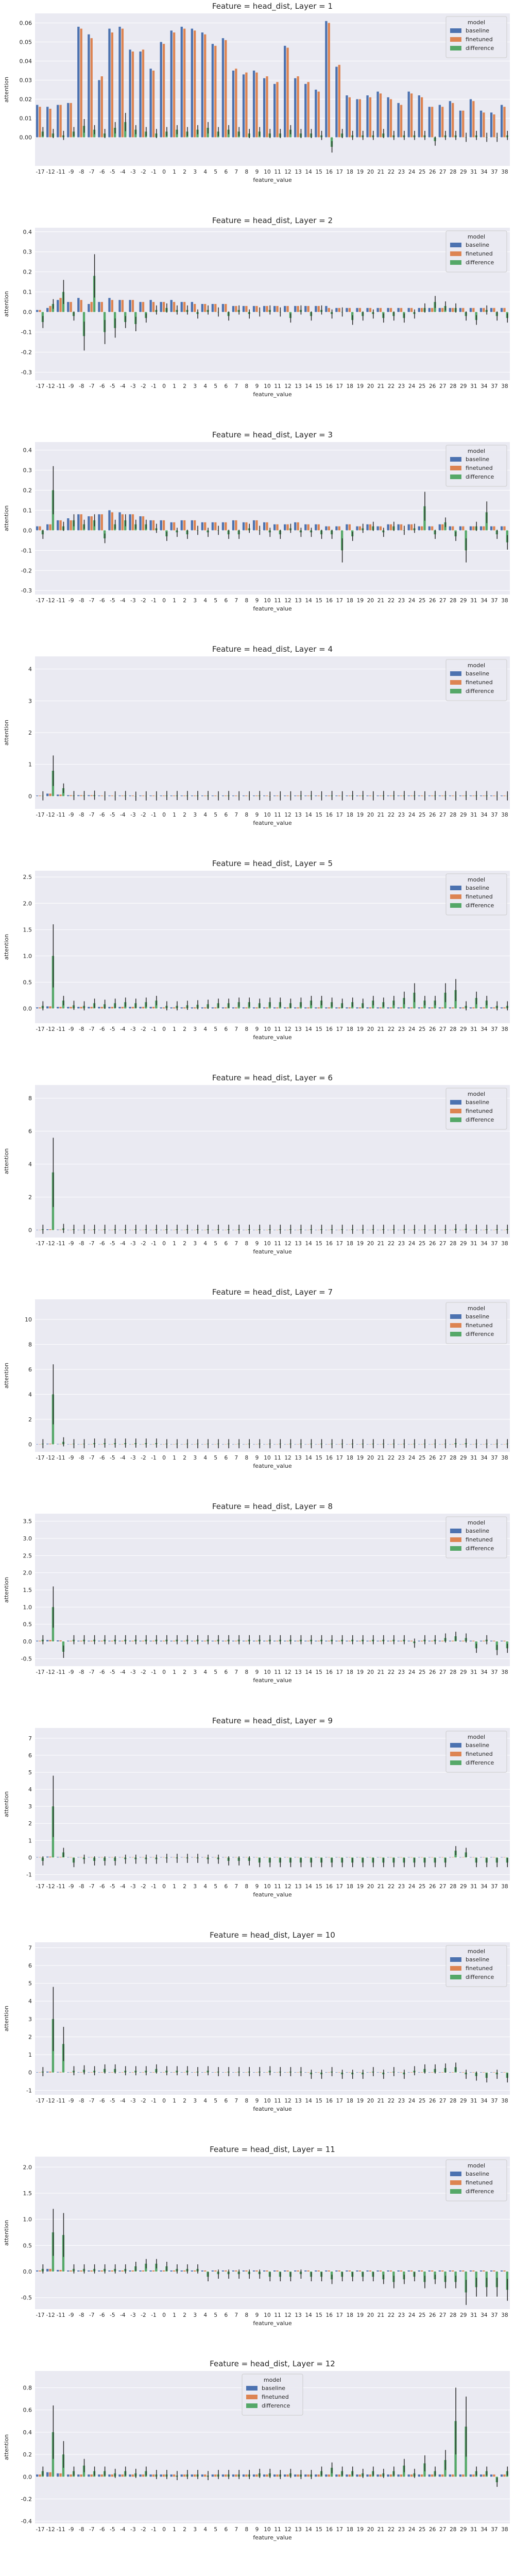 The height and width of the screenshot is (2576, 515). I want to click on y-tick-label: 3, so click(30, 2020).